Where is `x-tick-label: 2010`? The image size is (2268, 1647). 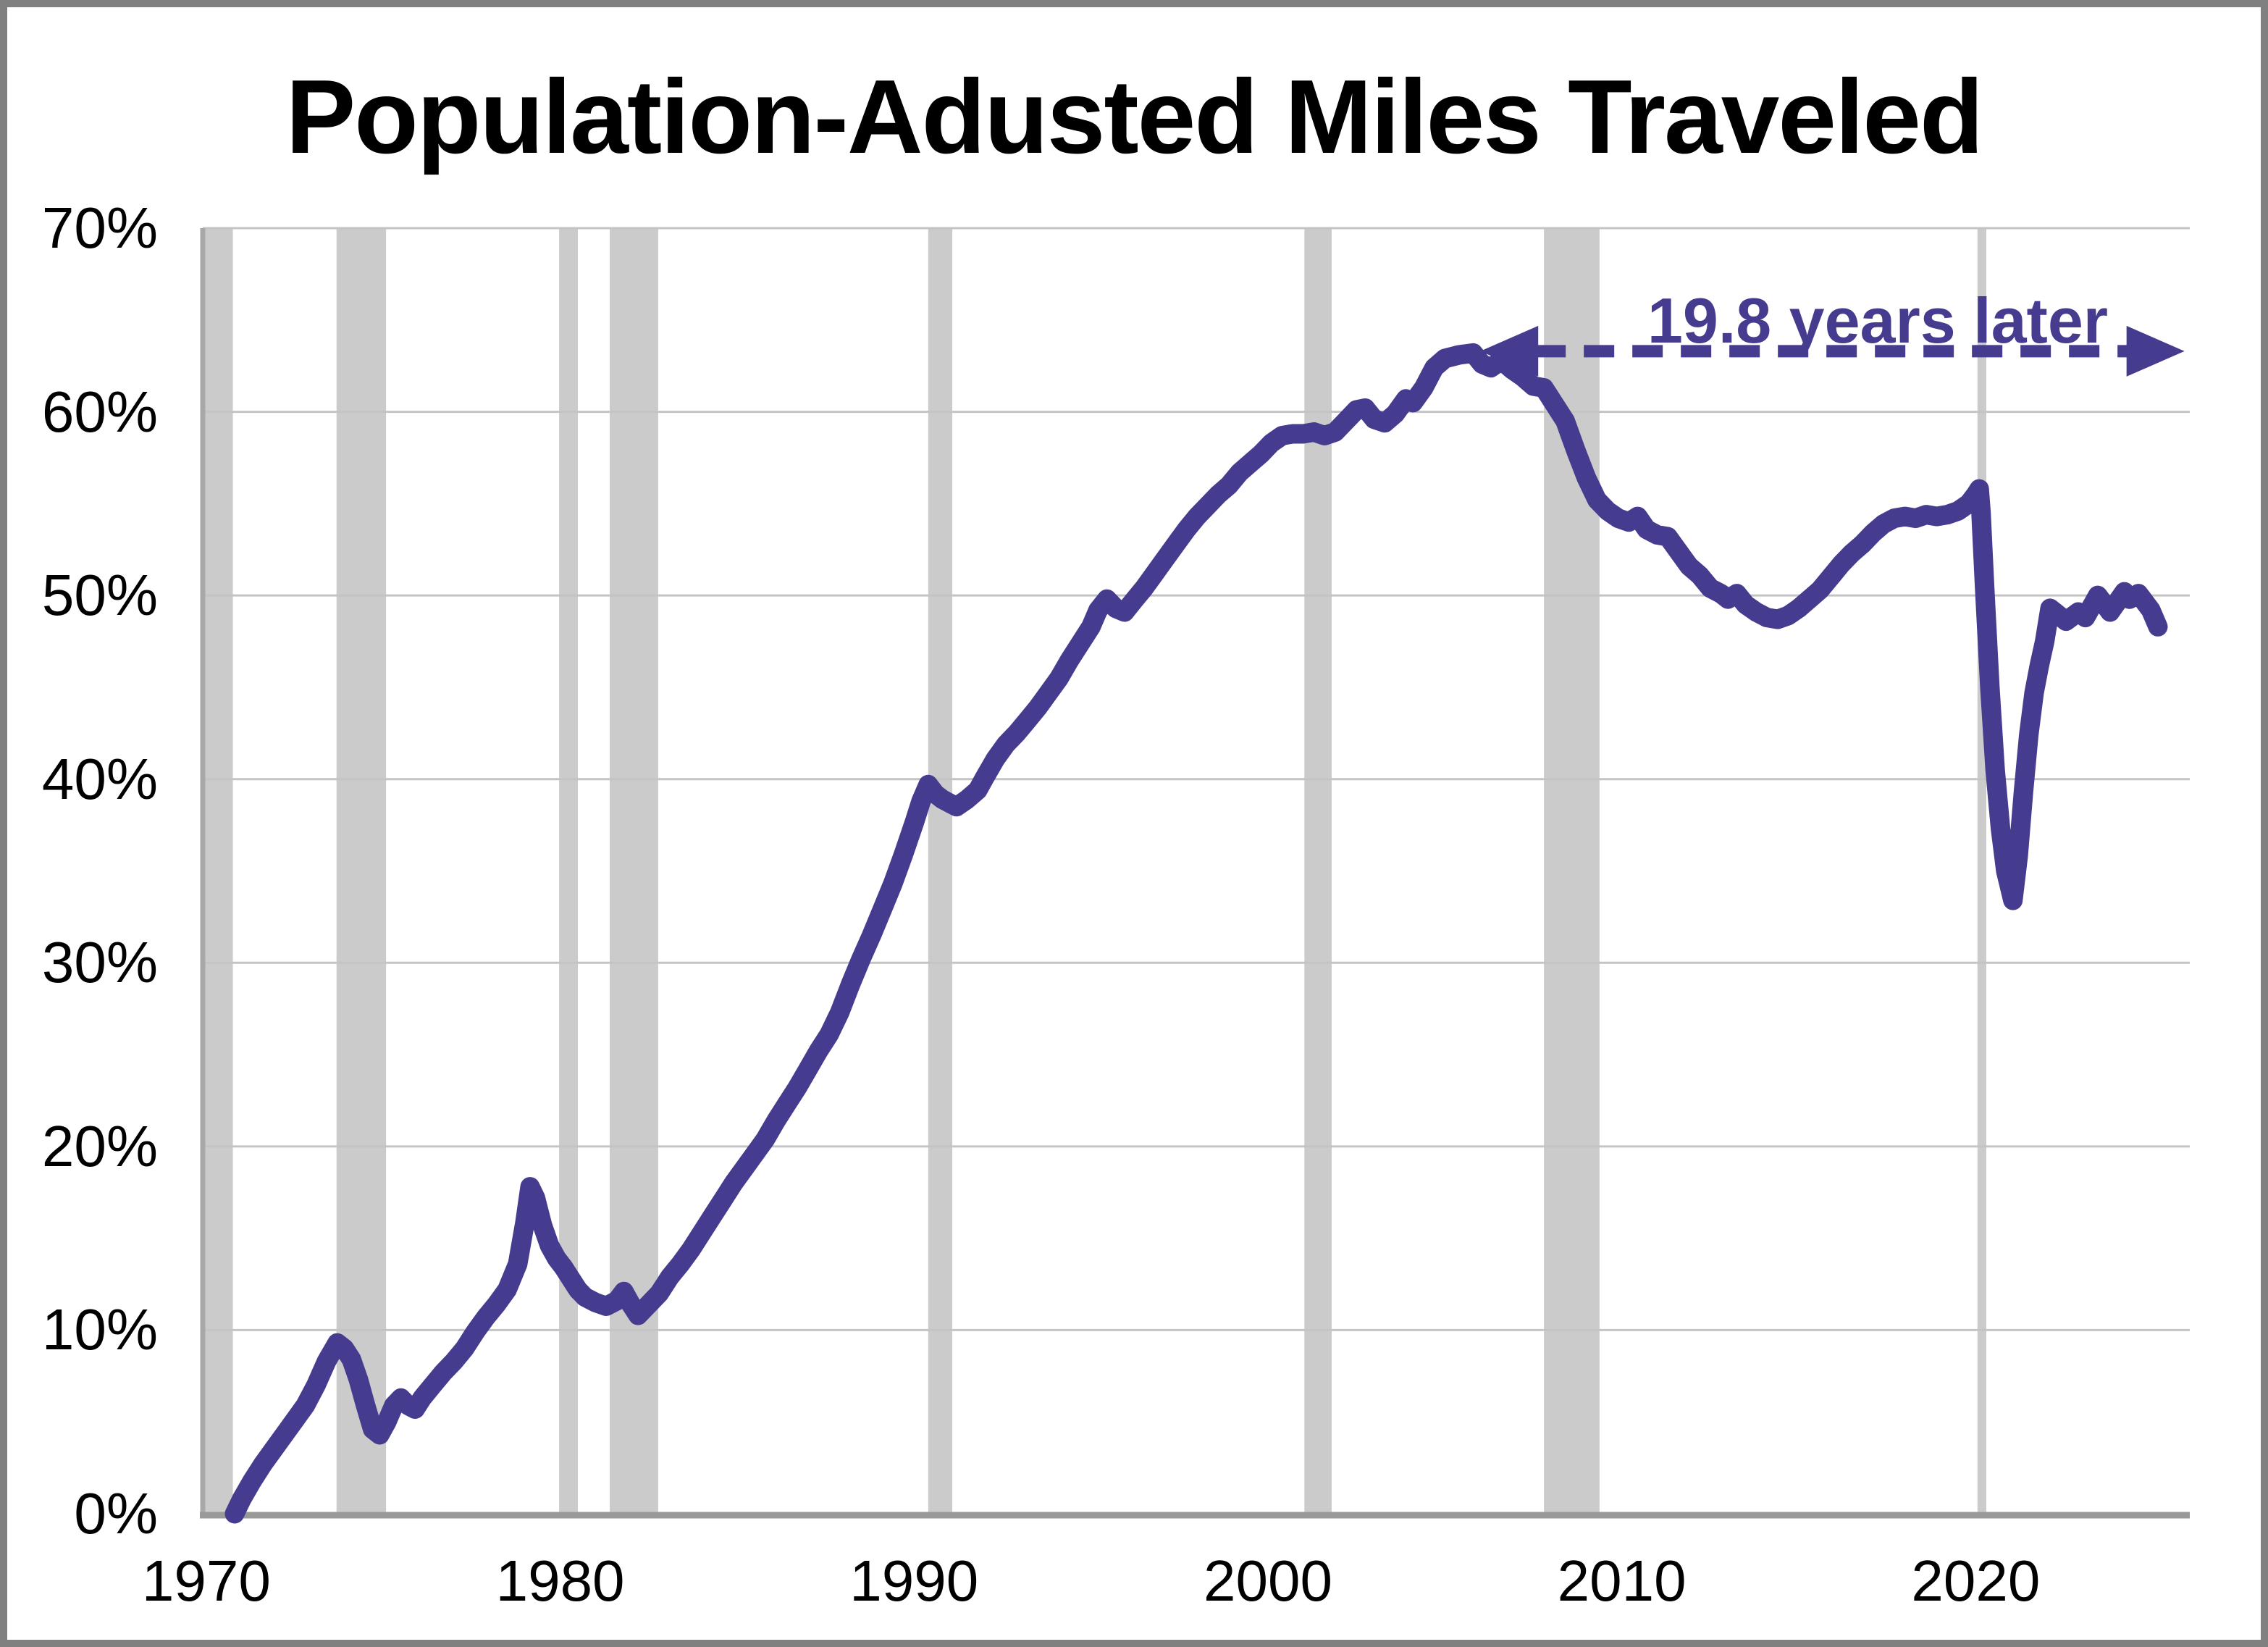 x-tick-label: 2010 is located at coordinates (1622, 1580).